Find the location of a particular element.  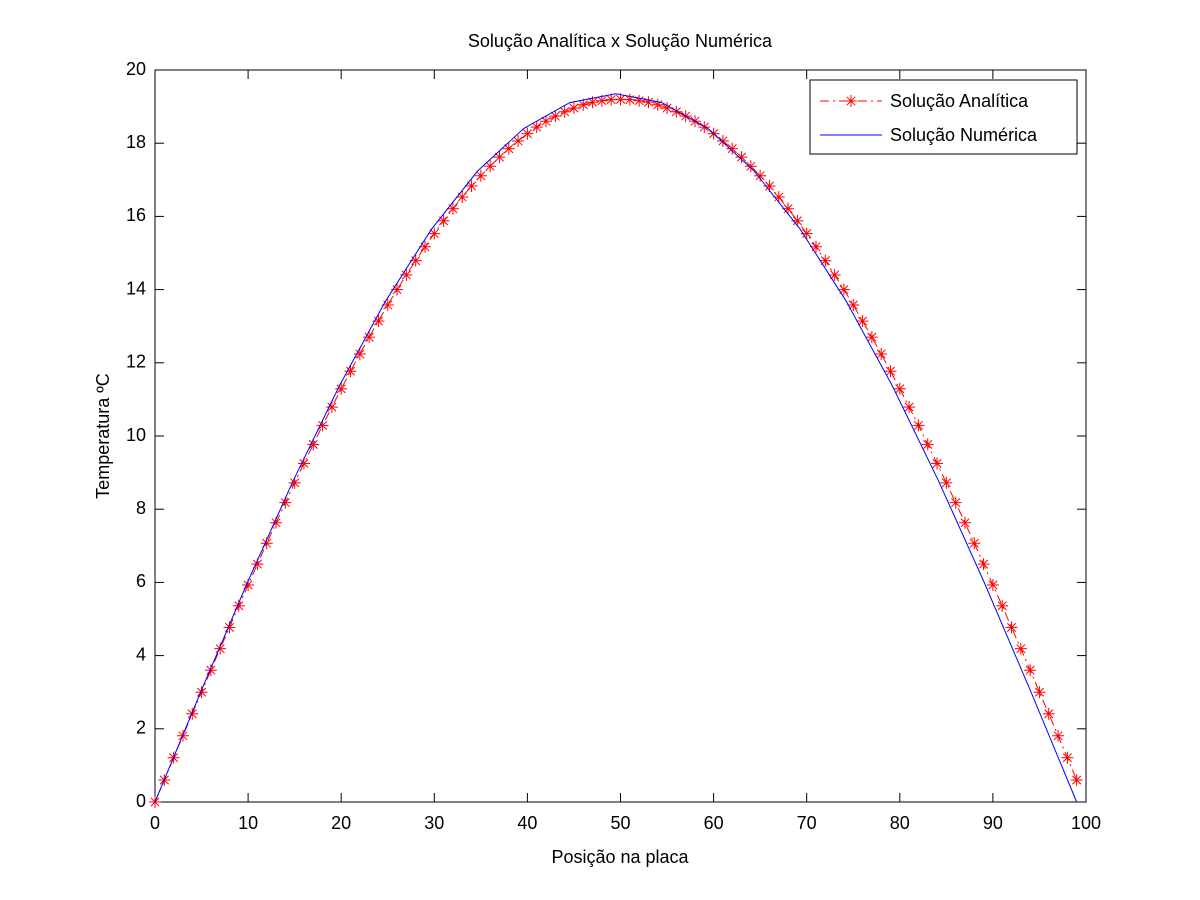

legend-marker is located at coordinates (851, 101).